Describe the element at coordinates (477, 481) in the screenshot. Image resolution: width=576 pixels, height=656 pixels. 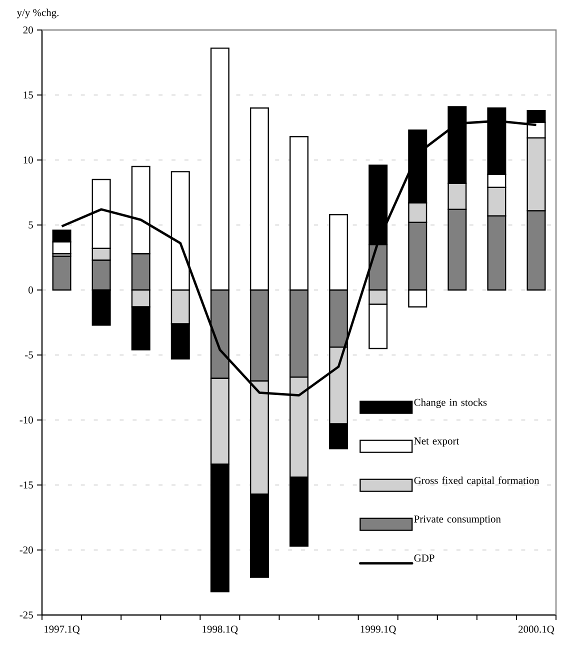
I see `legend-label: Gross fixed capital formation` at that location.